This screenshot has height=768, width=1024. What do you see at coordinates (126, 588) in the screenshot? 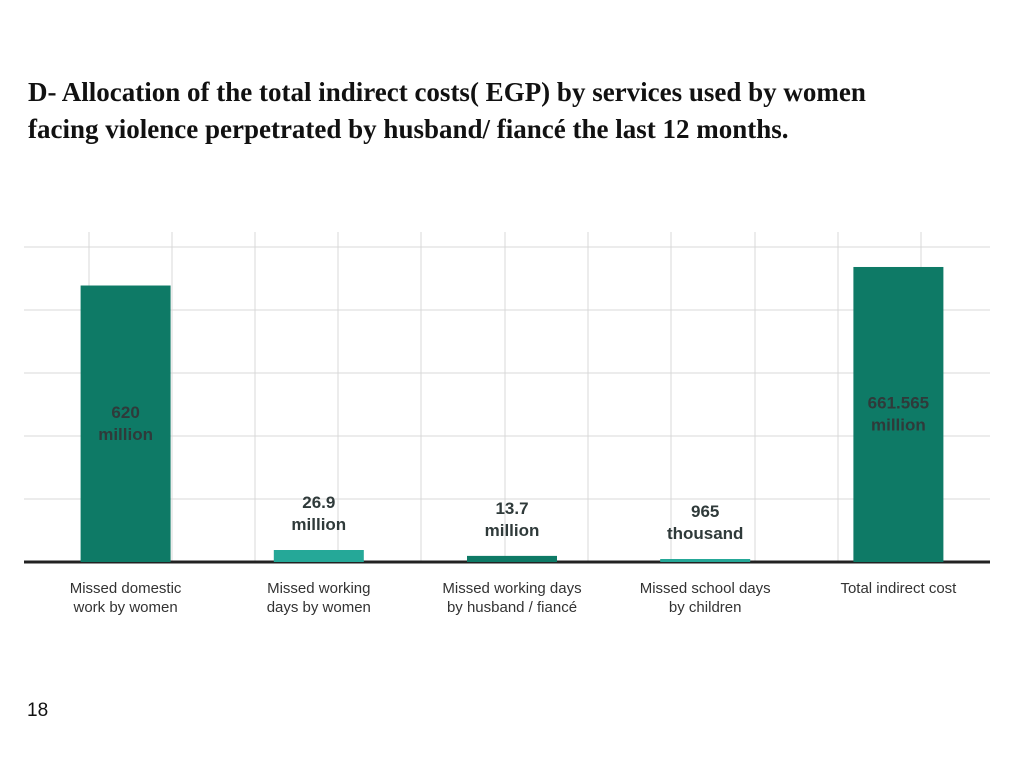
I see `category-label-1-line-1: Missed domestic` at bounding box center [126, 588].